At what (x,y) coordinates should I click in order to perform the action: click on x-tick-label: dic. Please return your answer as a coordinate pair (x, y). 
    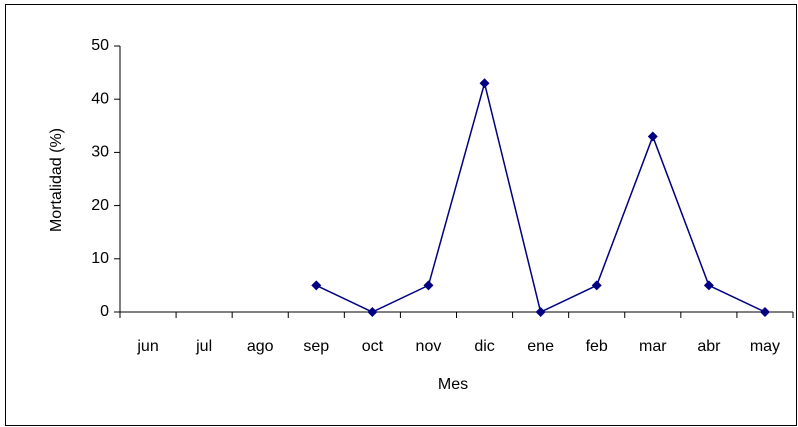
    Looking at the image, I should click on (484, 346).